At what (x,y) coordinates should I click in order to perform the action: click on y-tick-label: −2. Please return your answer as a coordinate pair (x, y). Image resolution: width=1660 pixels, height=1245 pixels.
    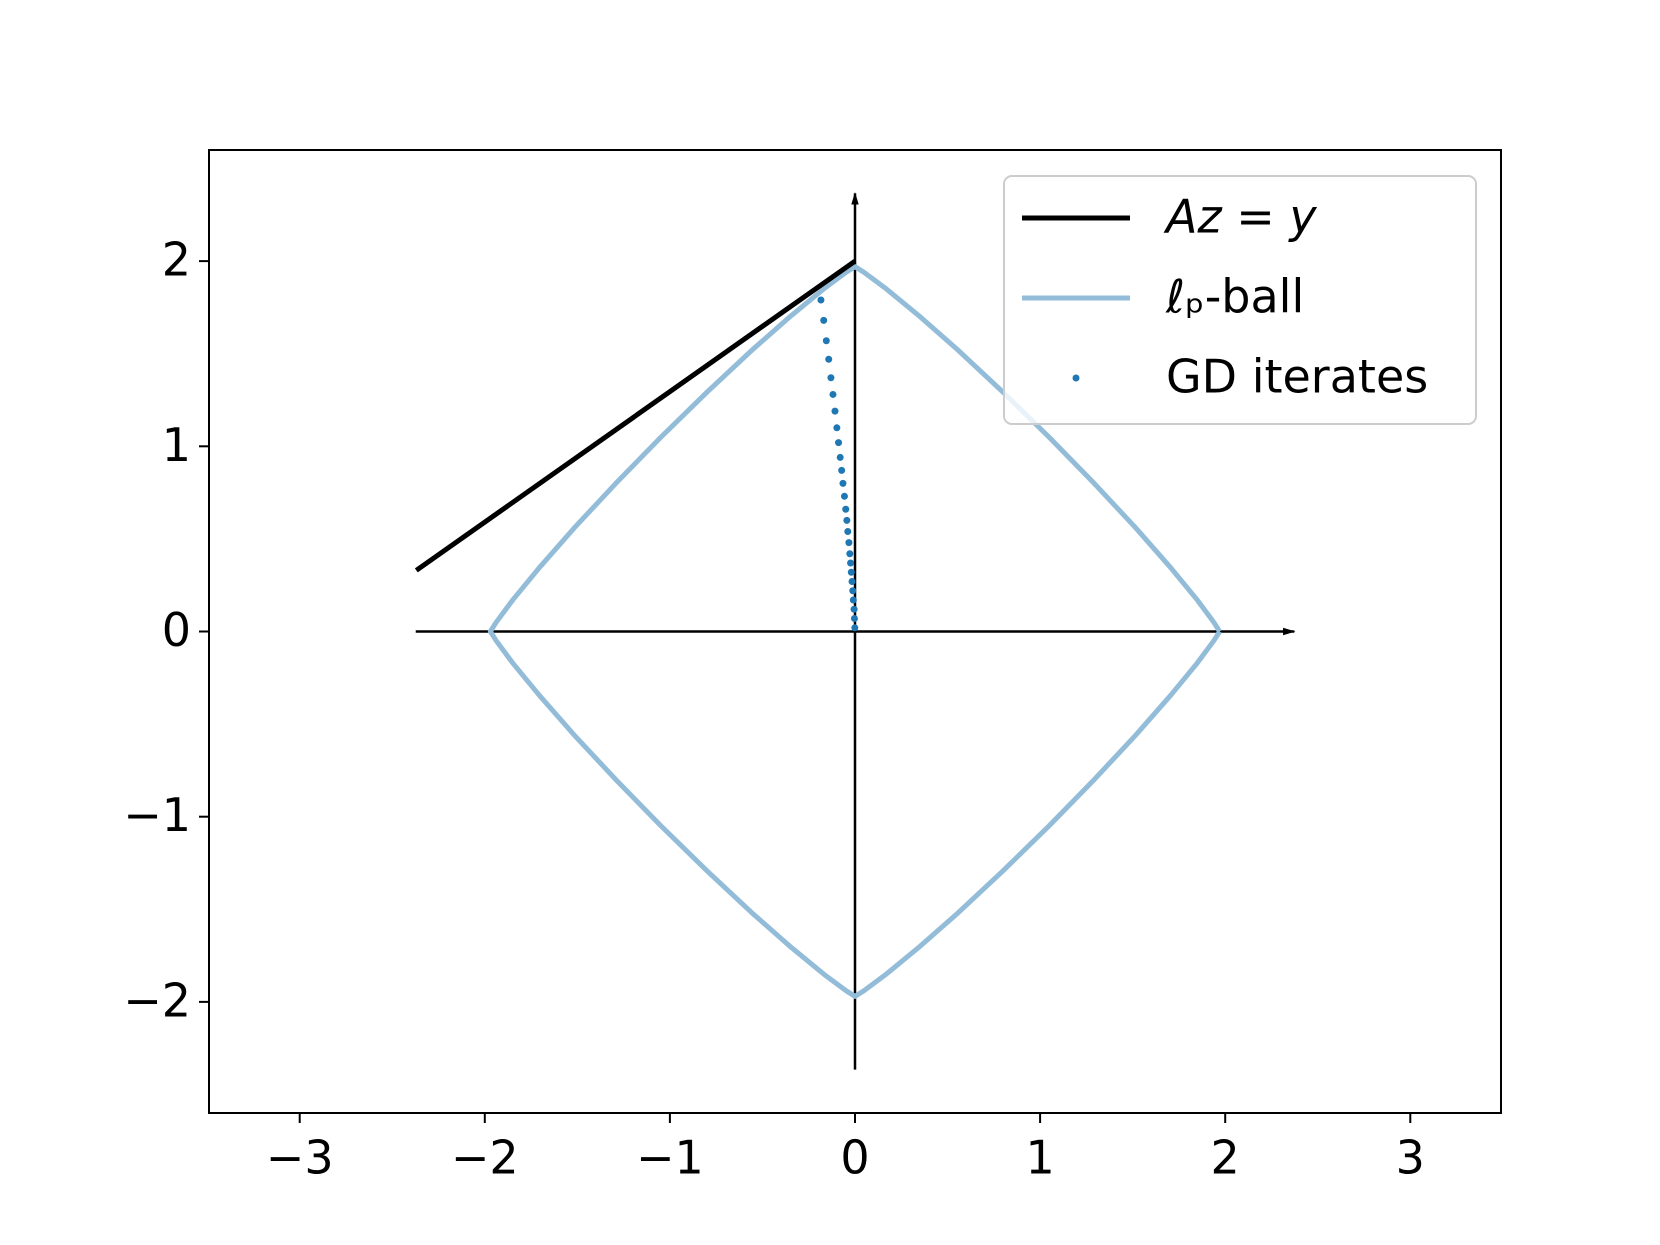
    Looking at the image, I should click on (157, 1000).